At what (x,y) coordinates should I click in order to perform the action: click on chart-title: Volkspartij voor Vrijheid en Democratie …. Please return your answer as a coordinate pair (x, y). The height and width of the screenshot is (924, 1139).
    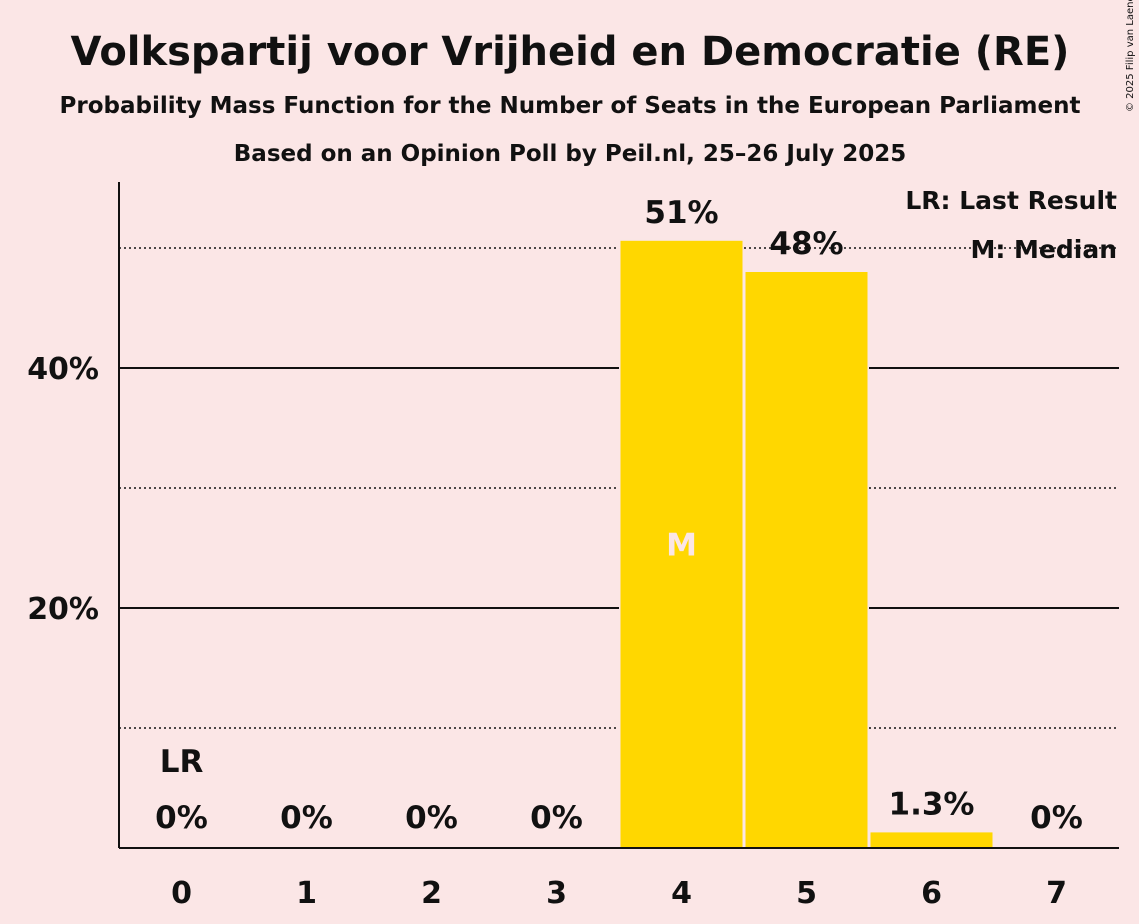
    Looking at the image, I should click on (570, 52).